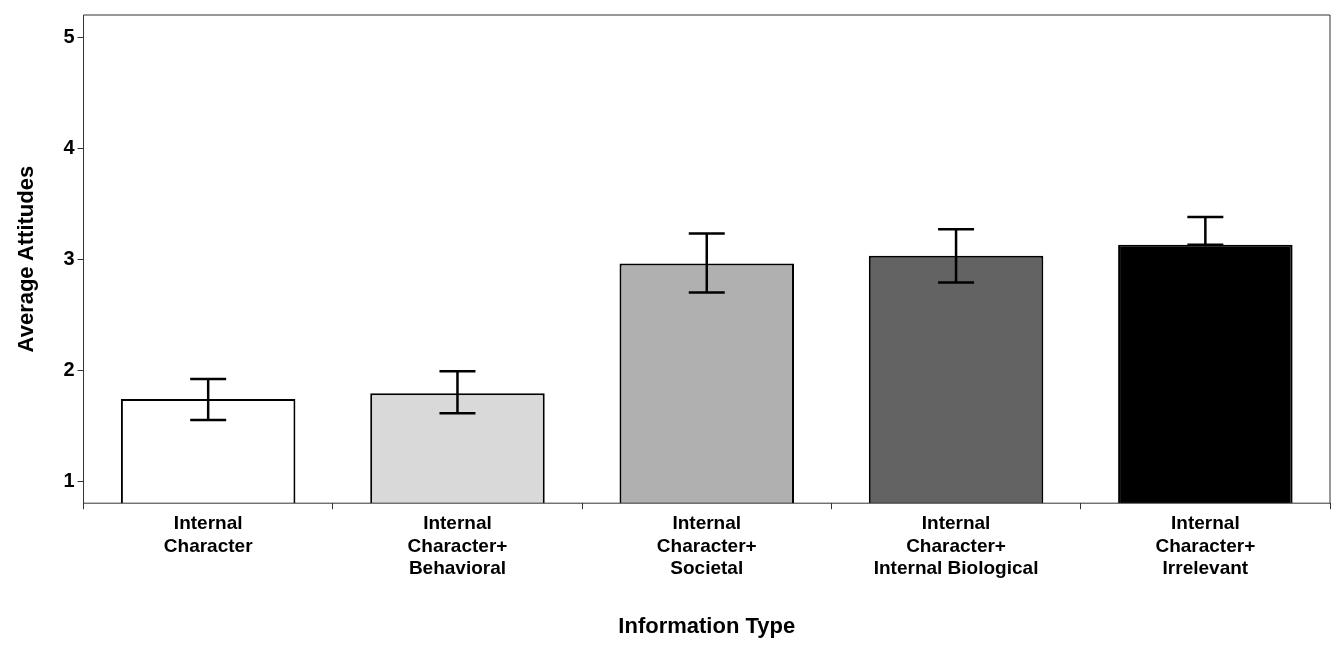 The image size is (1336, 654). Describe the element at coordinates (457, 545) in the screenshot. I see `x-tick-label: Internal Character+ Behavioral` at that location.